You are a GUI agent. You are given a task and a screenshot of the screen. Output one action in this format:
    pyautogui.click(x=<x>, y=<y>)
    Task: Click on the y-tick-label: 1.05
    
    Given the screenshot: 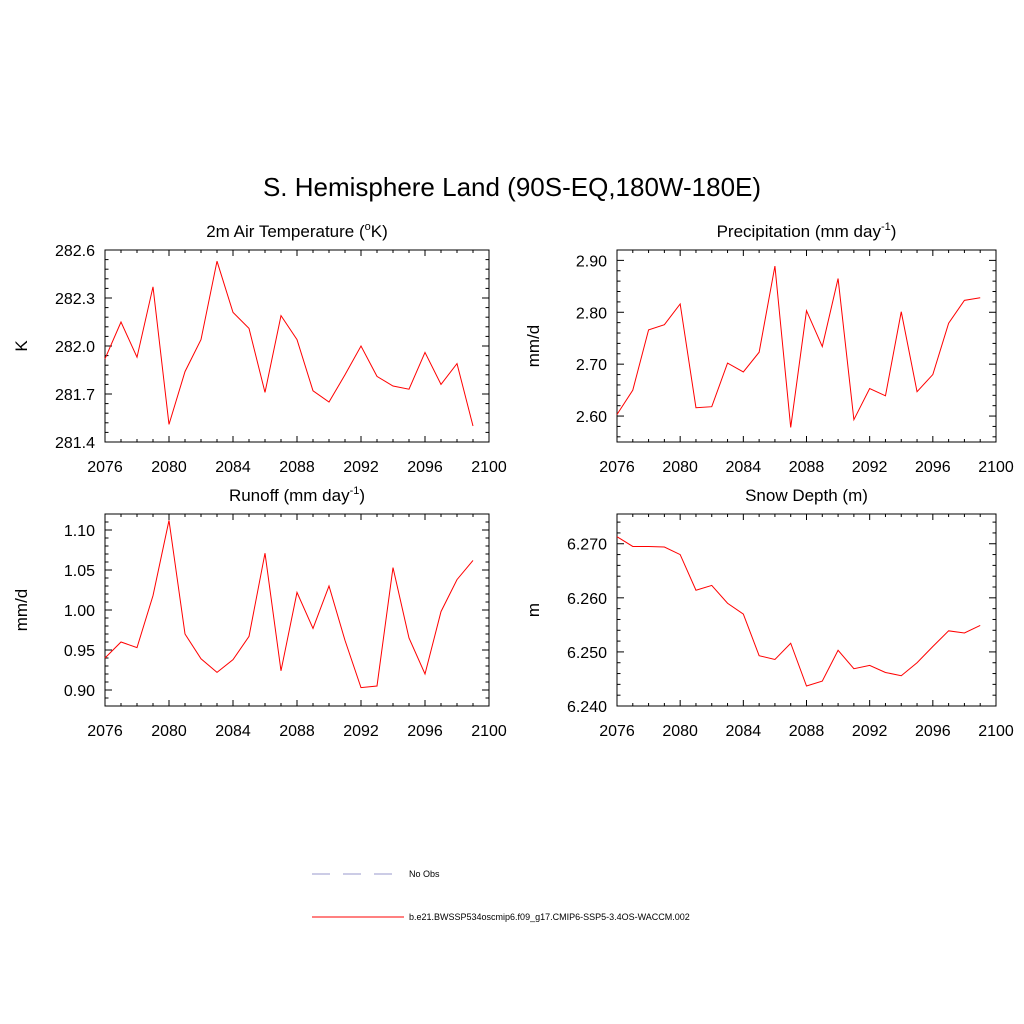 What is the action you would take?
    pyautogui.click(x=79, y=571)
    